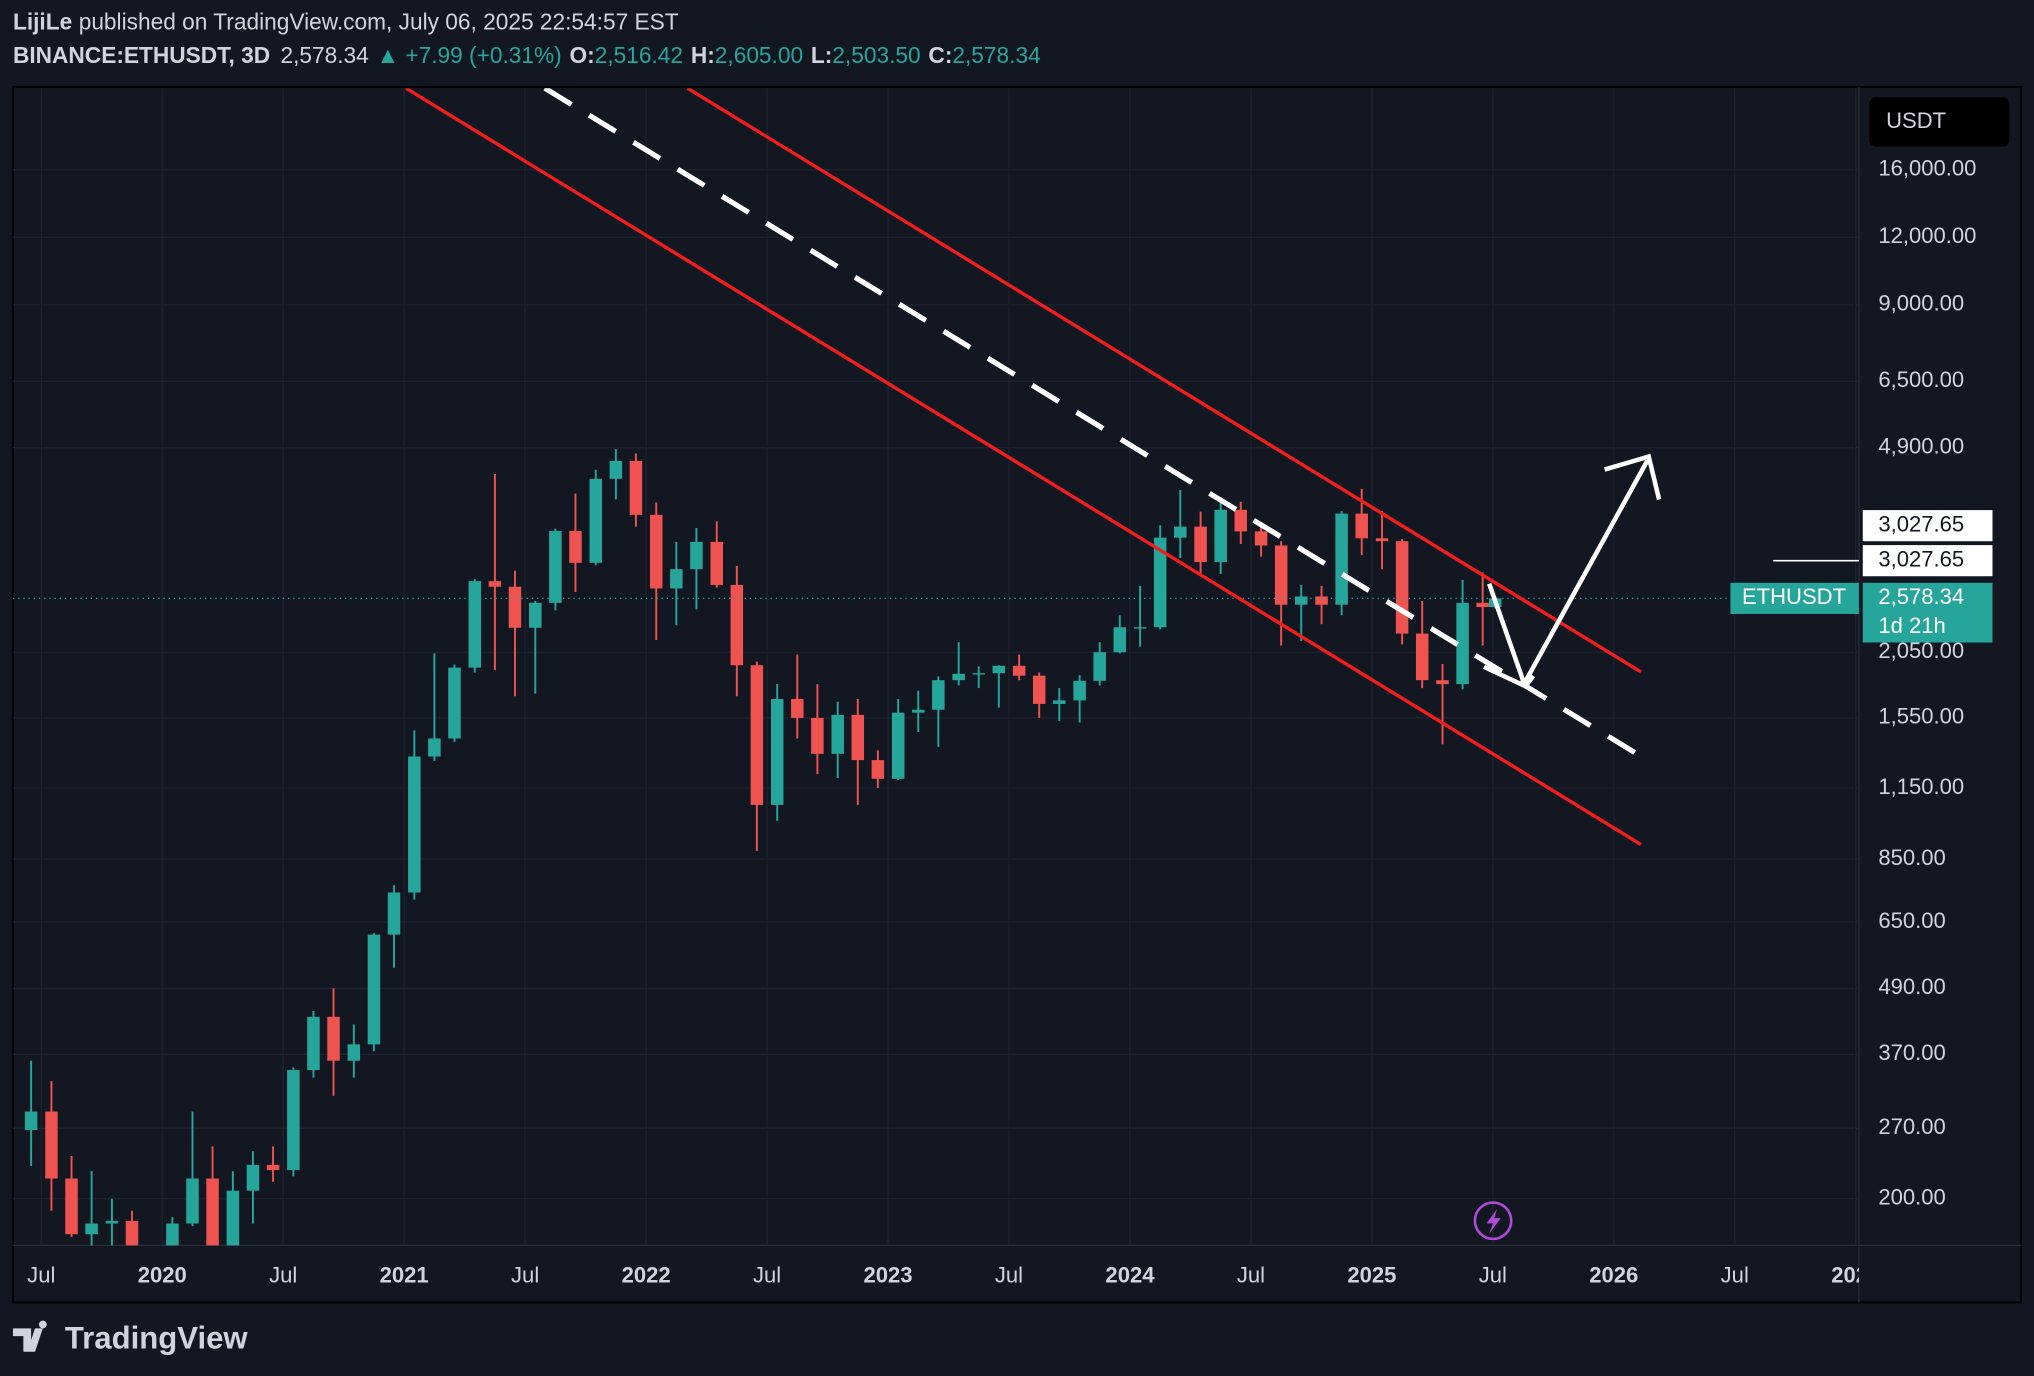 This screenshot has height=1376, width=2034. I want to click on x-tick-label: 2025, so click(1371, 1274).